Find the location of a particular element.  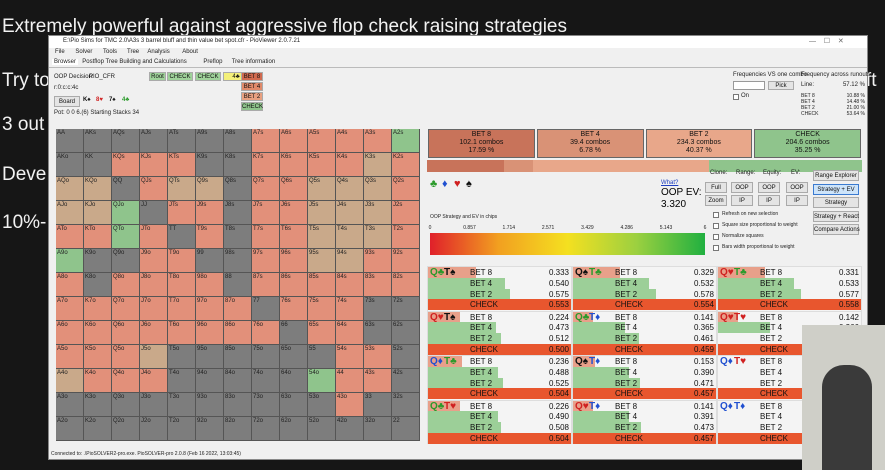

hand-cell: T5s is located at coordinates (321, 236).